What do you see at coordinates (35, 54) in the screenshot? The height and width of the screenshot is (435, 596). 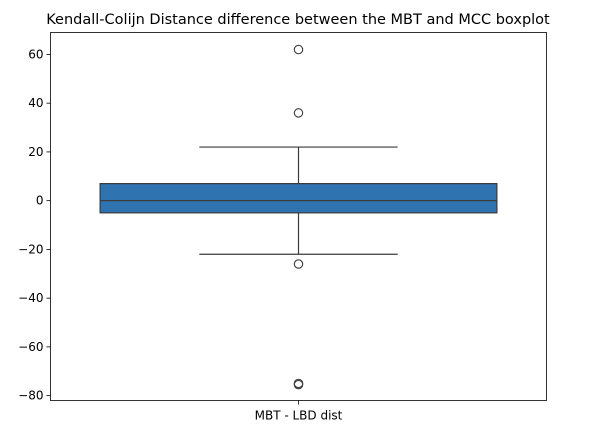 I see `y-tick-label: 60` at bounding box center [35, 54].